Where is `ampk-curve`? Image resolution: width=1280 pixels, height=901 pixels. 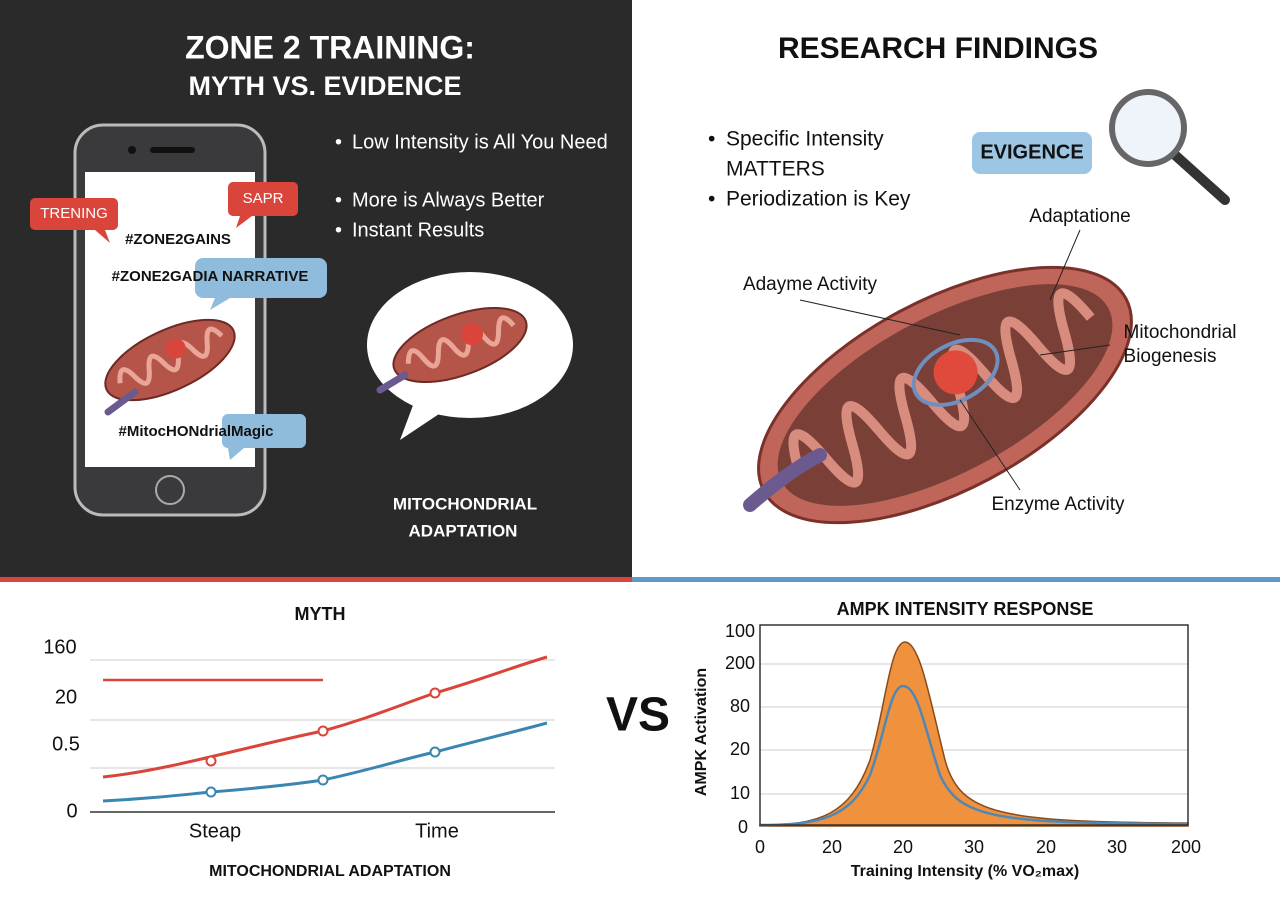
ampk-curve is located at coordinates (974, 755).